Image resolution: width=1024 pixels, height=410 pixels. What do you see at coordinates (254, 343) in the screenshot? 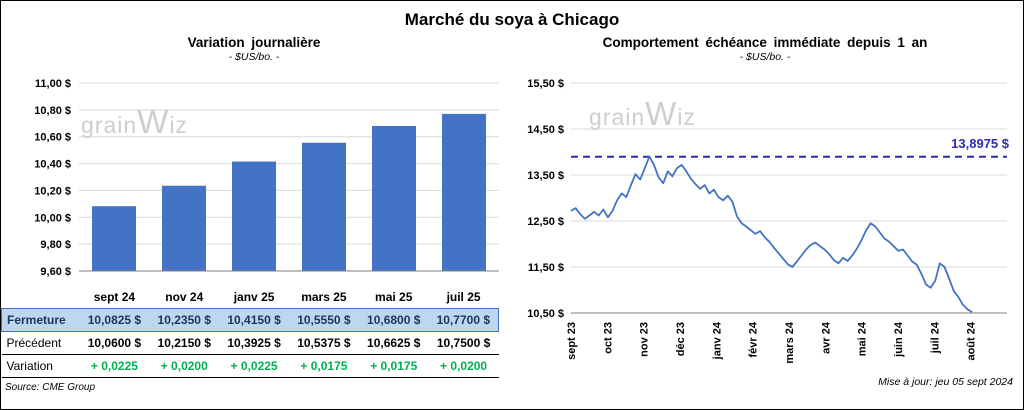
I see `precedent-value: 10,3925 $` at bounding box center [254, 343].